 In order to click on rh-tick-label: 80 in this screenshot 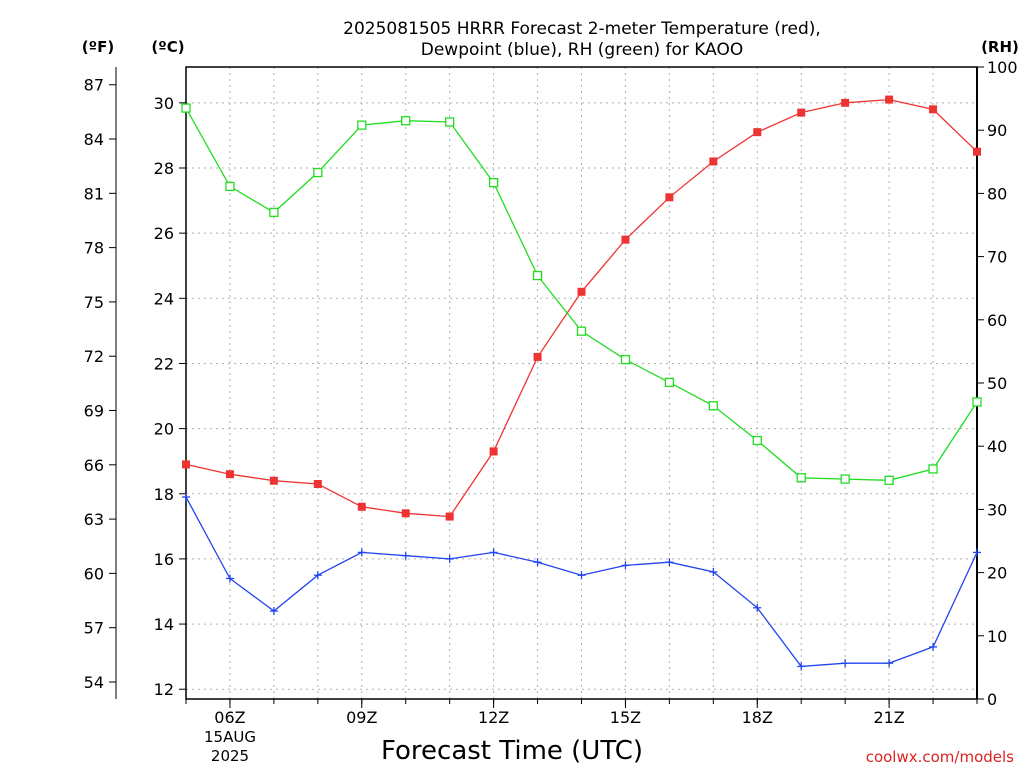, I will do `click(997, 193)`.